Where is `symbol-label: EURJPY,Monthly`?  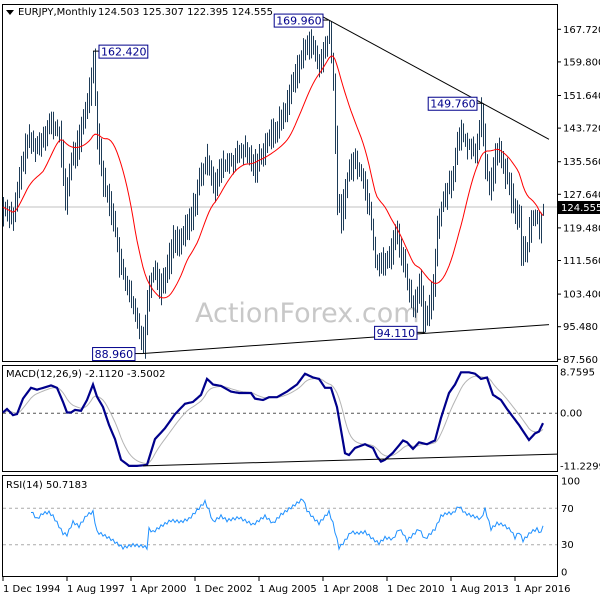
symbol-label: EURJPY,Monthly is located at coordinates (57, 12).